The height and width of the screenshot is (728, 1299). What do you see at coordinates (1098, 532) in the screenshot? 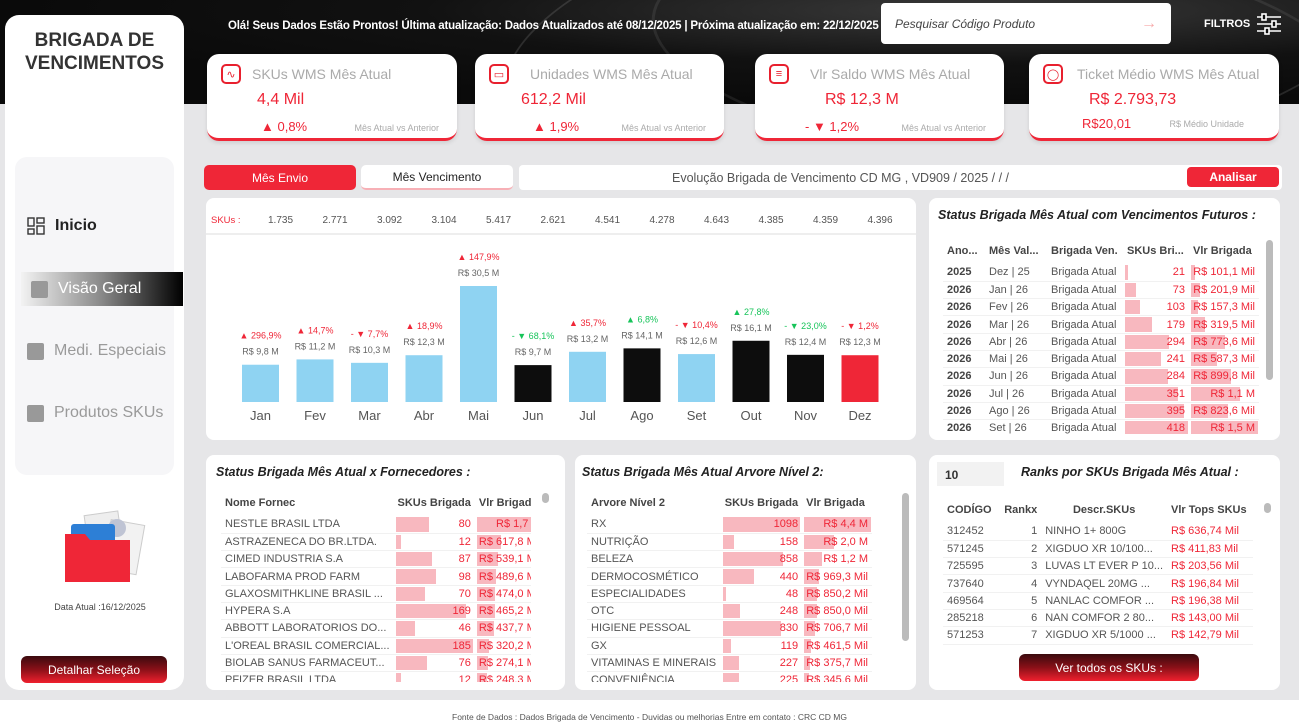
I see `table-row: 312452 1 NINHO 1+ 800G R$ 636,74 Mil` at bounding box center [1098, 532].